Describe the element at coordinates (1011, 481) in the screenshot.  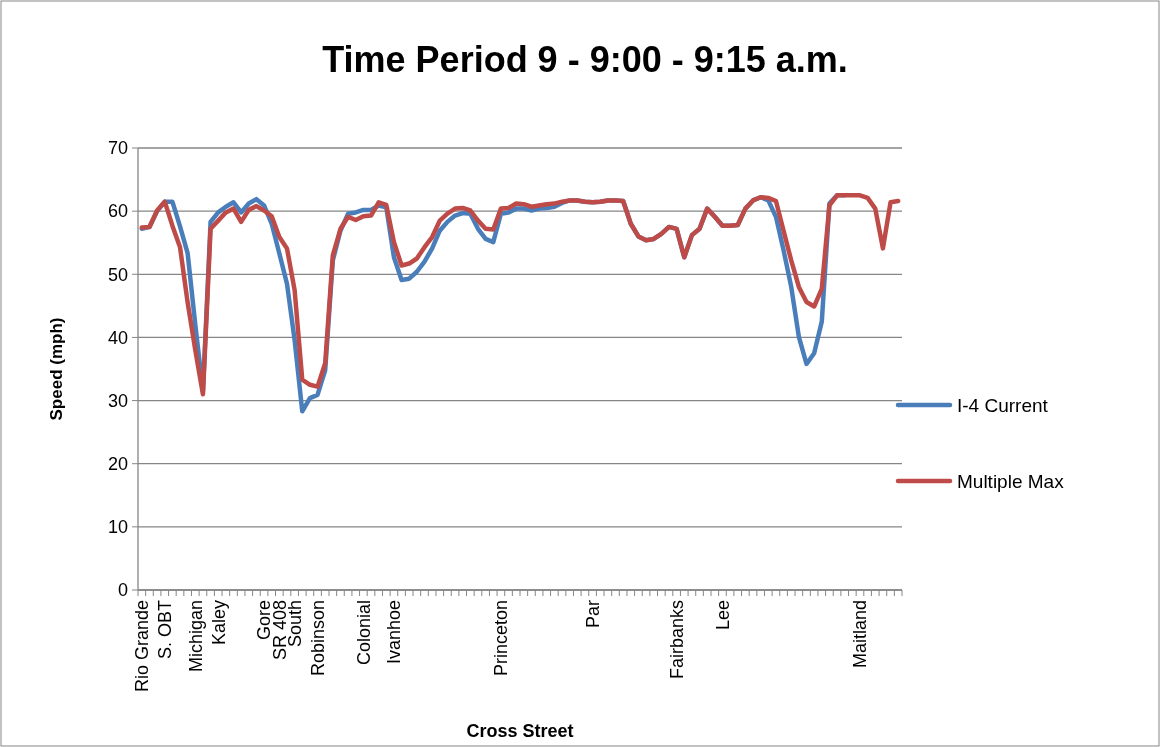
I see `legend-label: Multiple Max` at that location.